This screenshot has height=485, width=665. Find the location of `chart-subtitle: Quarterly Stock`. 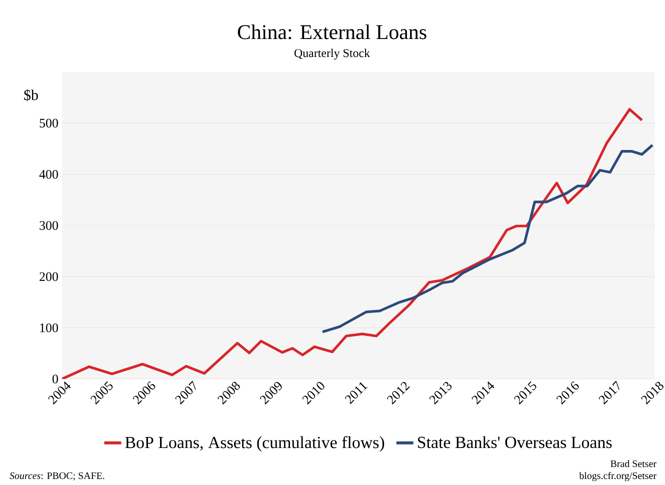

chart-subtitle: Quarterly Stock is located at coordinates (332, 54).